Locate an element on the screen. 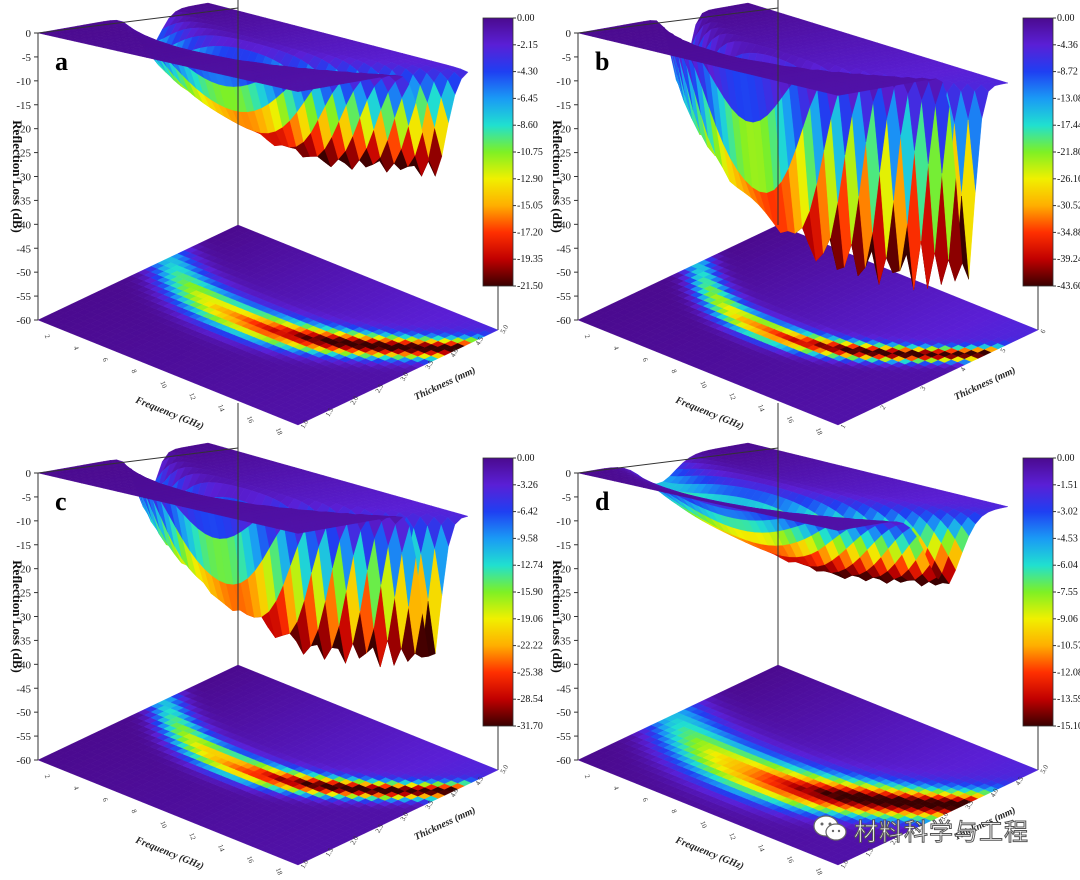 This screenshot has width=1080, height=880. thickness-tick-label: 5.0 is located at coordinates (505, 329).